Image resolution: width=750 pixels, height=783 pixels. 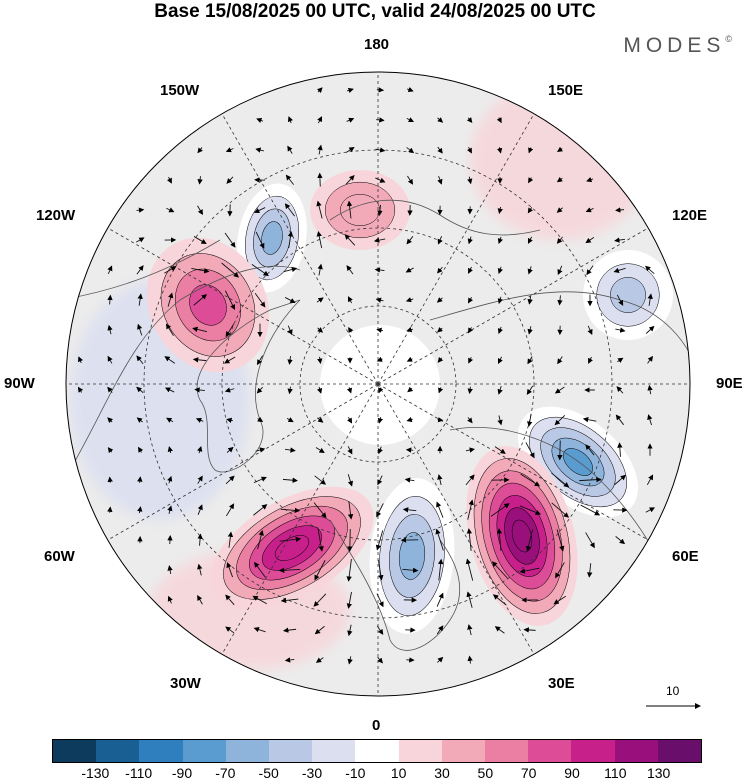 What do you see at coordinates (377, 44) in the screenshot?
I see `lon-label-180: 180` at bounding box center [377, 44].